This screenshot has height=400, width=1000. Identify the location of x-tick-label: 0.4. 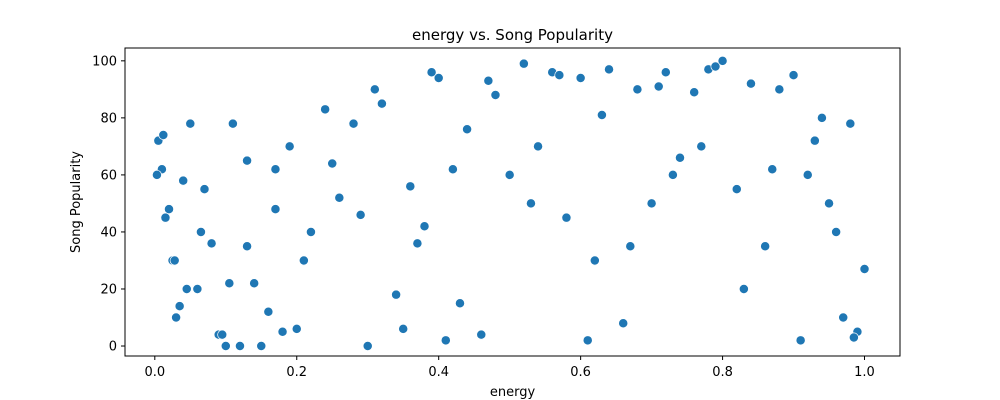
(438, 372).